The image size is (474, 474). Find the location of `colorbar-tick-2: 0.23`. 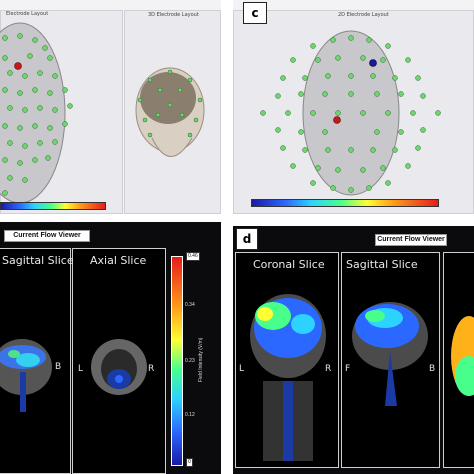

colorbar-tick-2: 0.23 is located at coordinates (190, 361).